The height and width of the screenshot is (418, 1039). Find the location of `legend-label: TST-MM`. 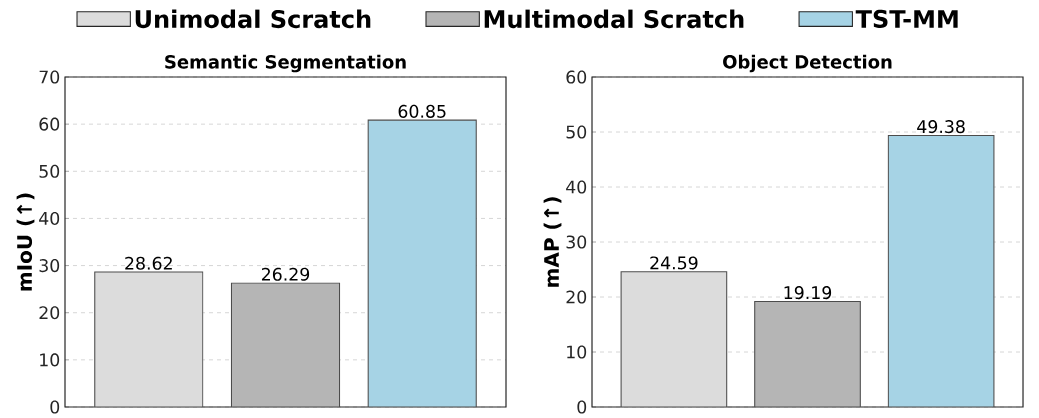

legend-label: TST-MM is located at coordinates (906, 18).